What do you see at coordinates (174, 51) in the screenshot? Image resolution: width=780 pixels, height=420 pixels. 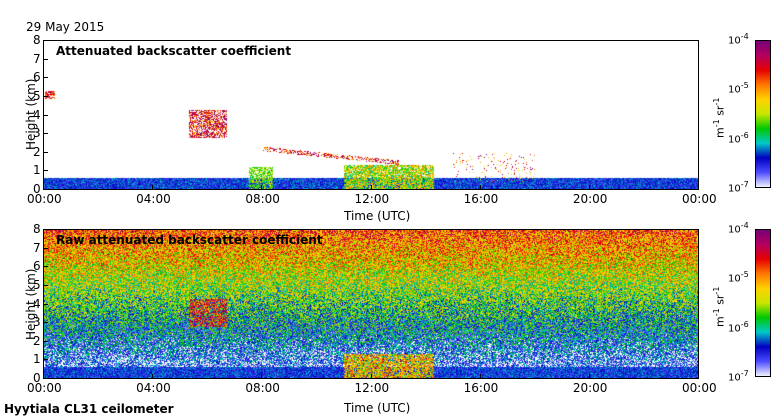 I see `panel-title: Attenuated backscatter coefficient` at bounding box center [174, 51].